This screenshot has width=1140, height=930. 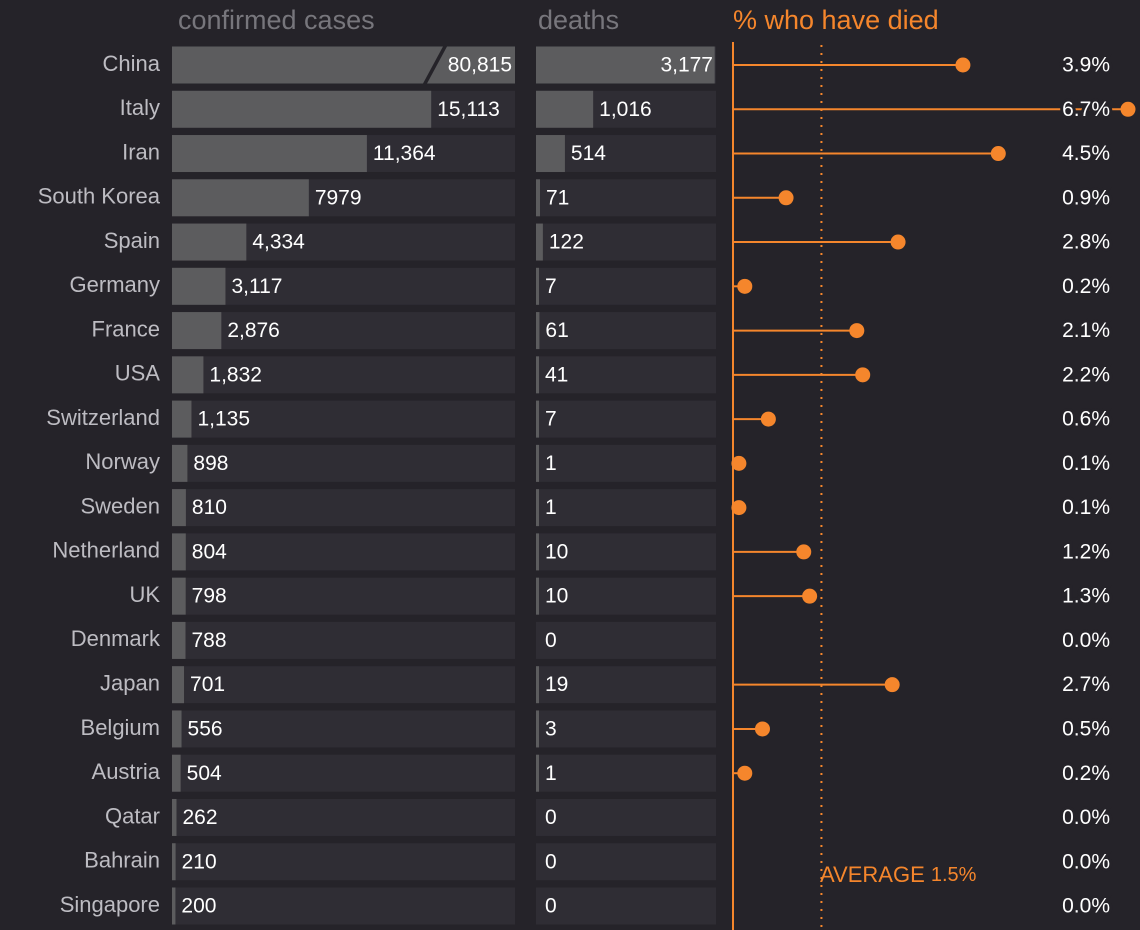 What do you see at coordinates (1086, 109) in the screenshot?
I see `value-label: 6.7%` at bounding box center [1086, 109].